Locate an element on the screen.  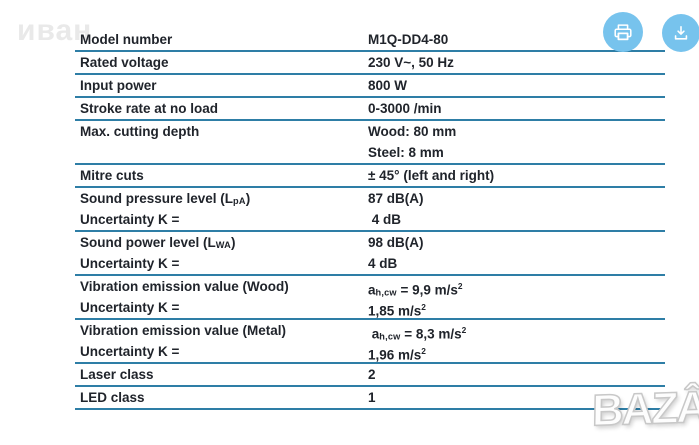
spec-value: ah,cw = 8,3 m/s2 1,96 m/s2 is located at coordinates (417, 344).